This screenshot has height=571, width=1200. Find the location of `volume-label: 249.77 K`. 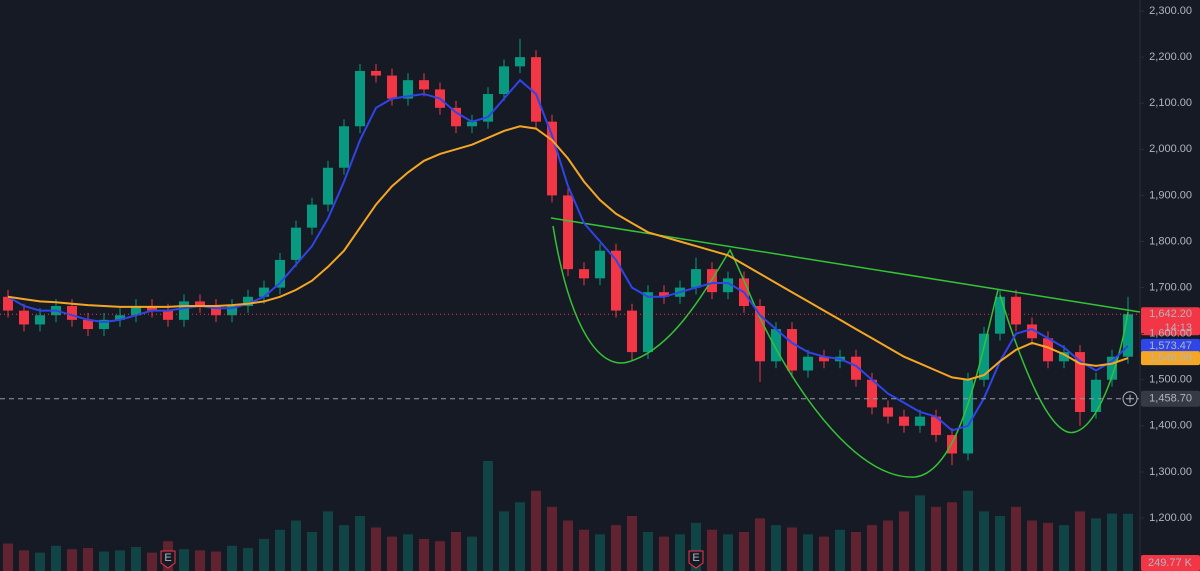

volume-label: 249.77 K is located at coordinates (1170, 563).